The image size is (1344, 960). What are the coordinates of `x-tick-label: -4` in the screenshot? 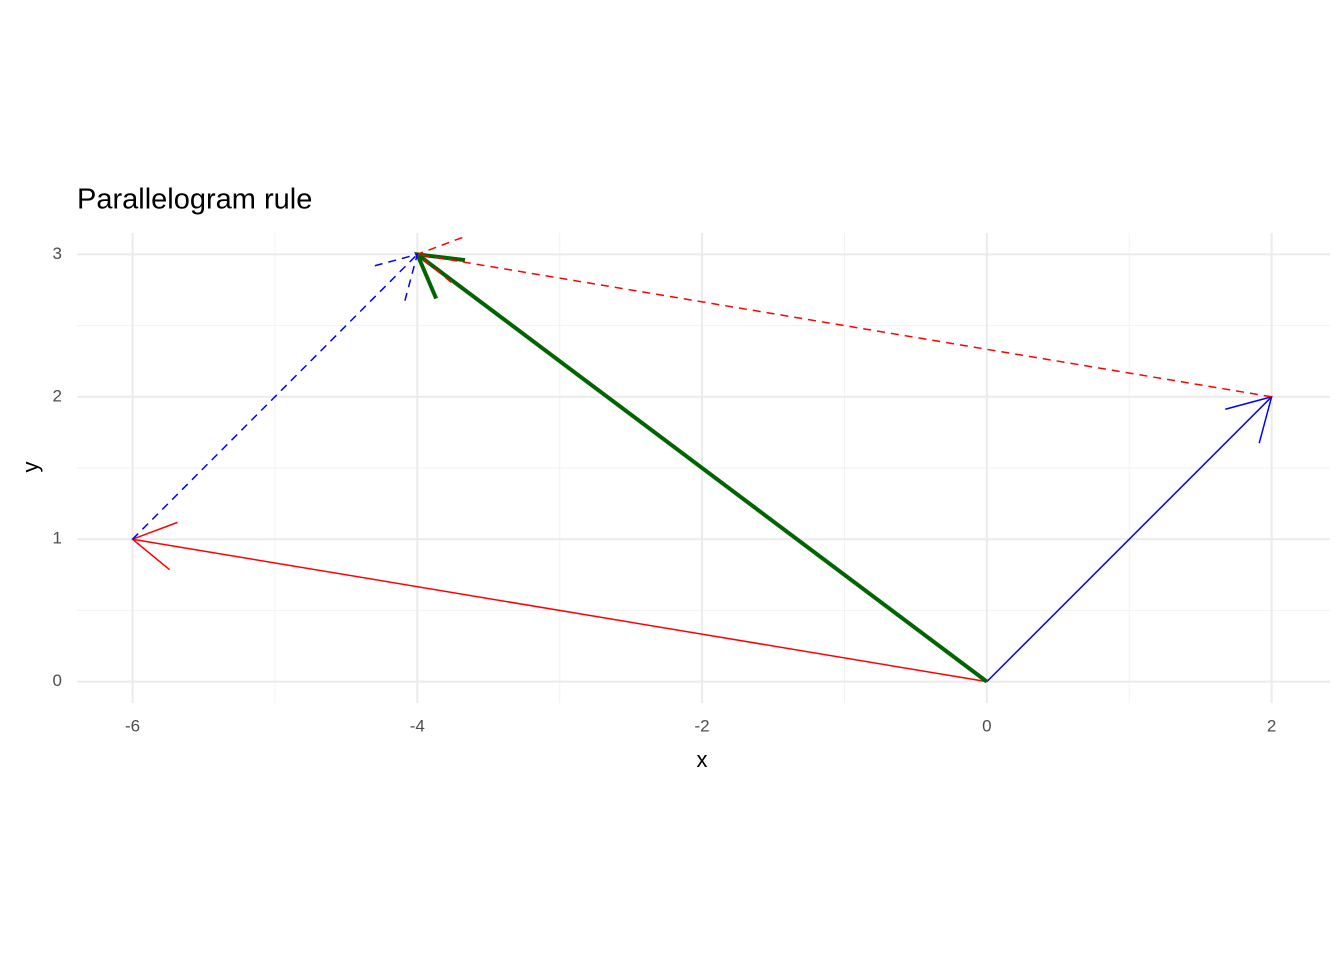 It's located at (417, 725).